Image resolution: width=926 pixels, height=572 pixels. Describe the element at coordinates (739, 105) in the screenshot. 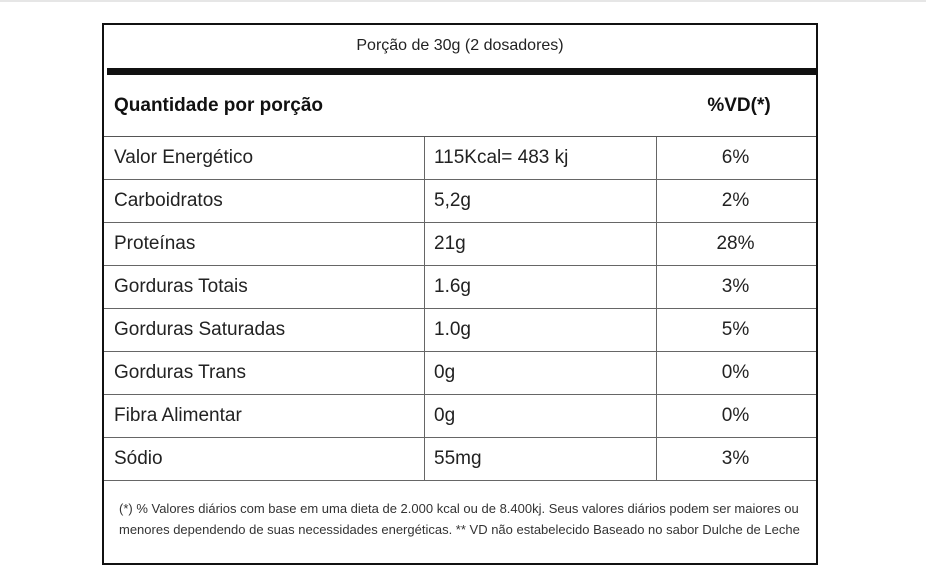

I see `header-daily-value: %VD(*)` at that location.